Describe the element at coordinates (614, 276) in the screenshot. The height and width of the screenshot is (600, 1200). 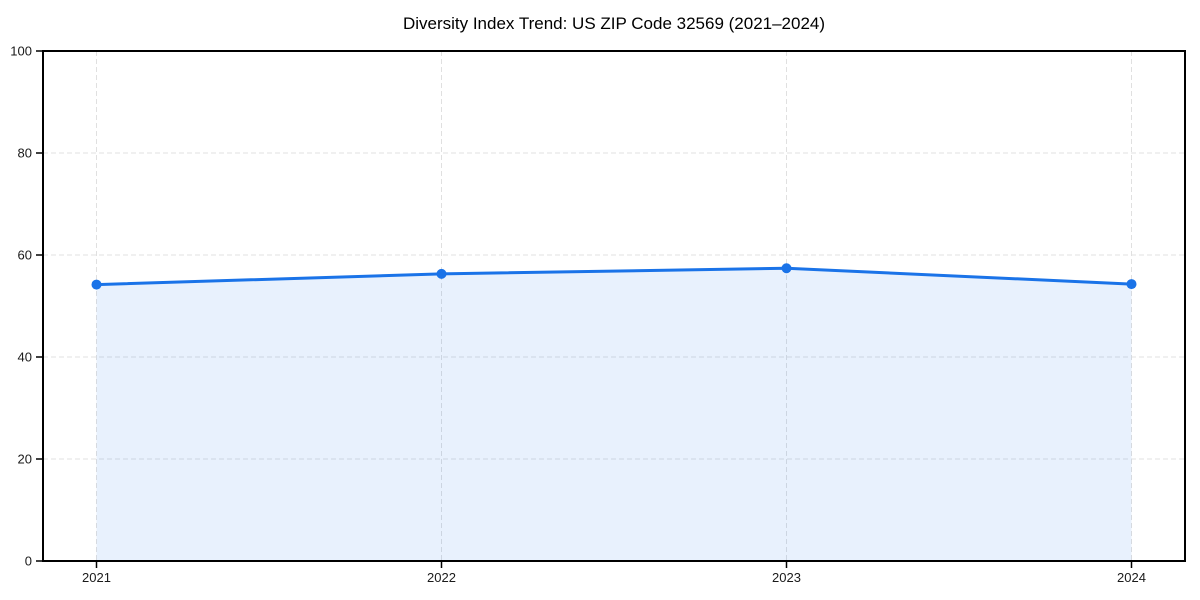
I see `trend-line` at that location.